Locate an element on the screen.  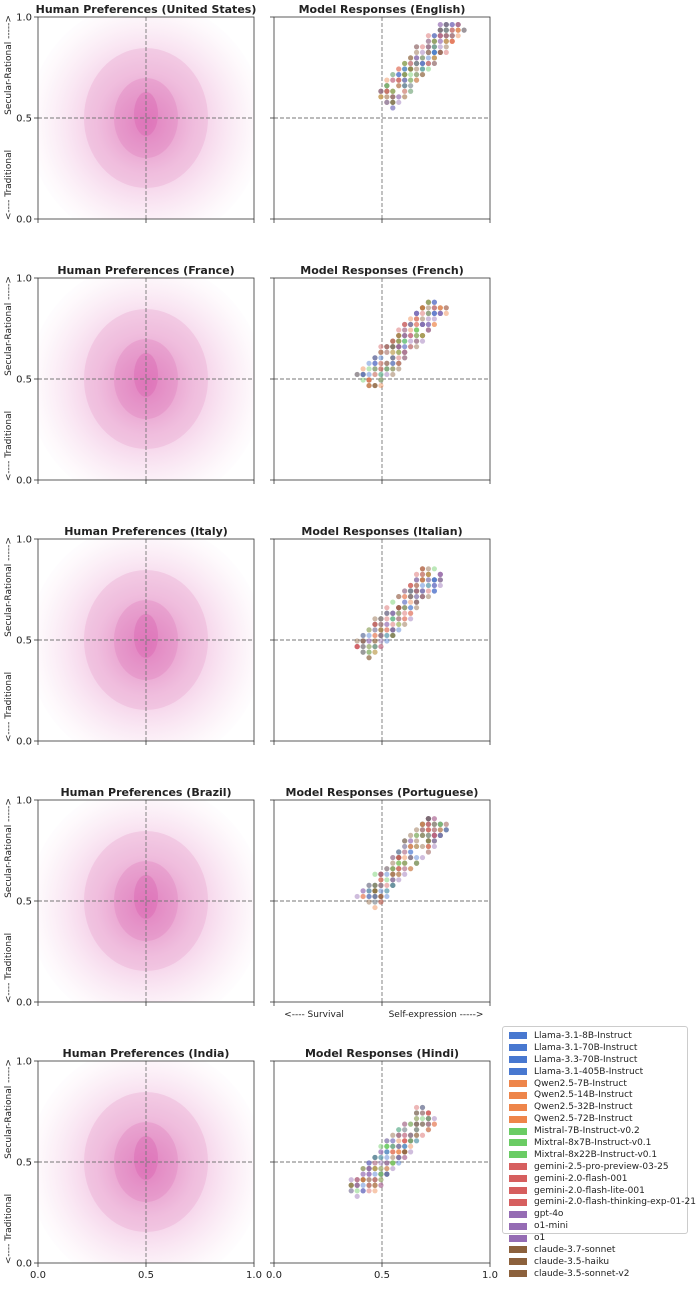
panel-title: Human Preferences (France) is located at coordinates (145, 270).